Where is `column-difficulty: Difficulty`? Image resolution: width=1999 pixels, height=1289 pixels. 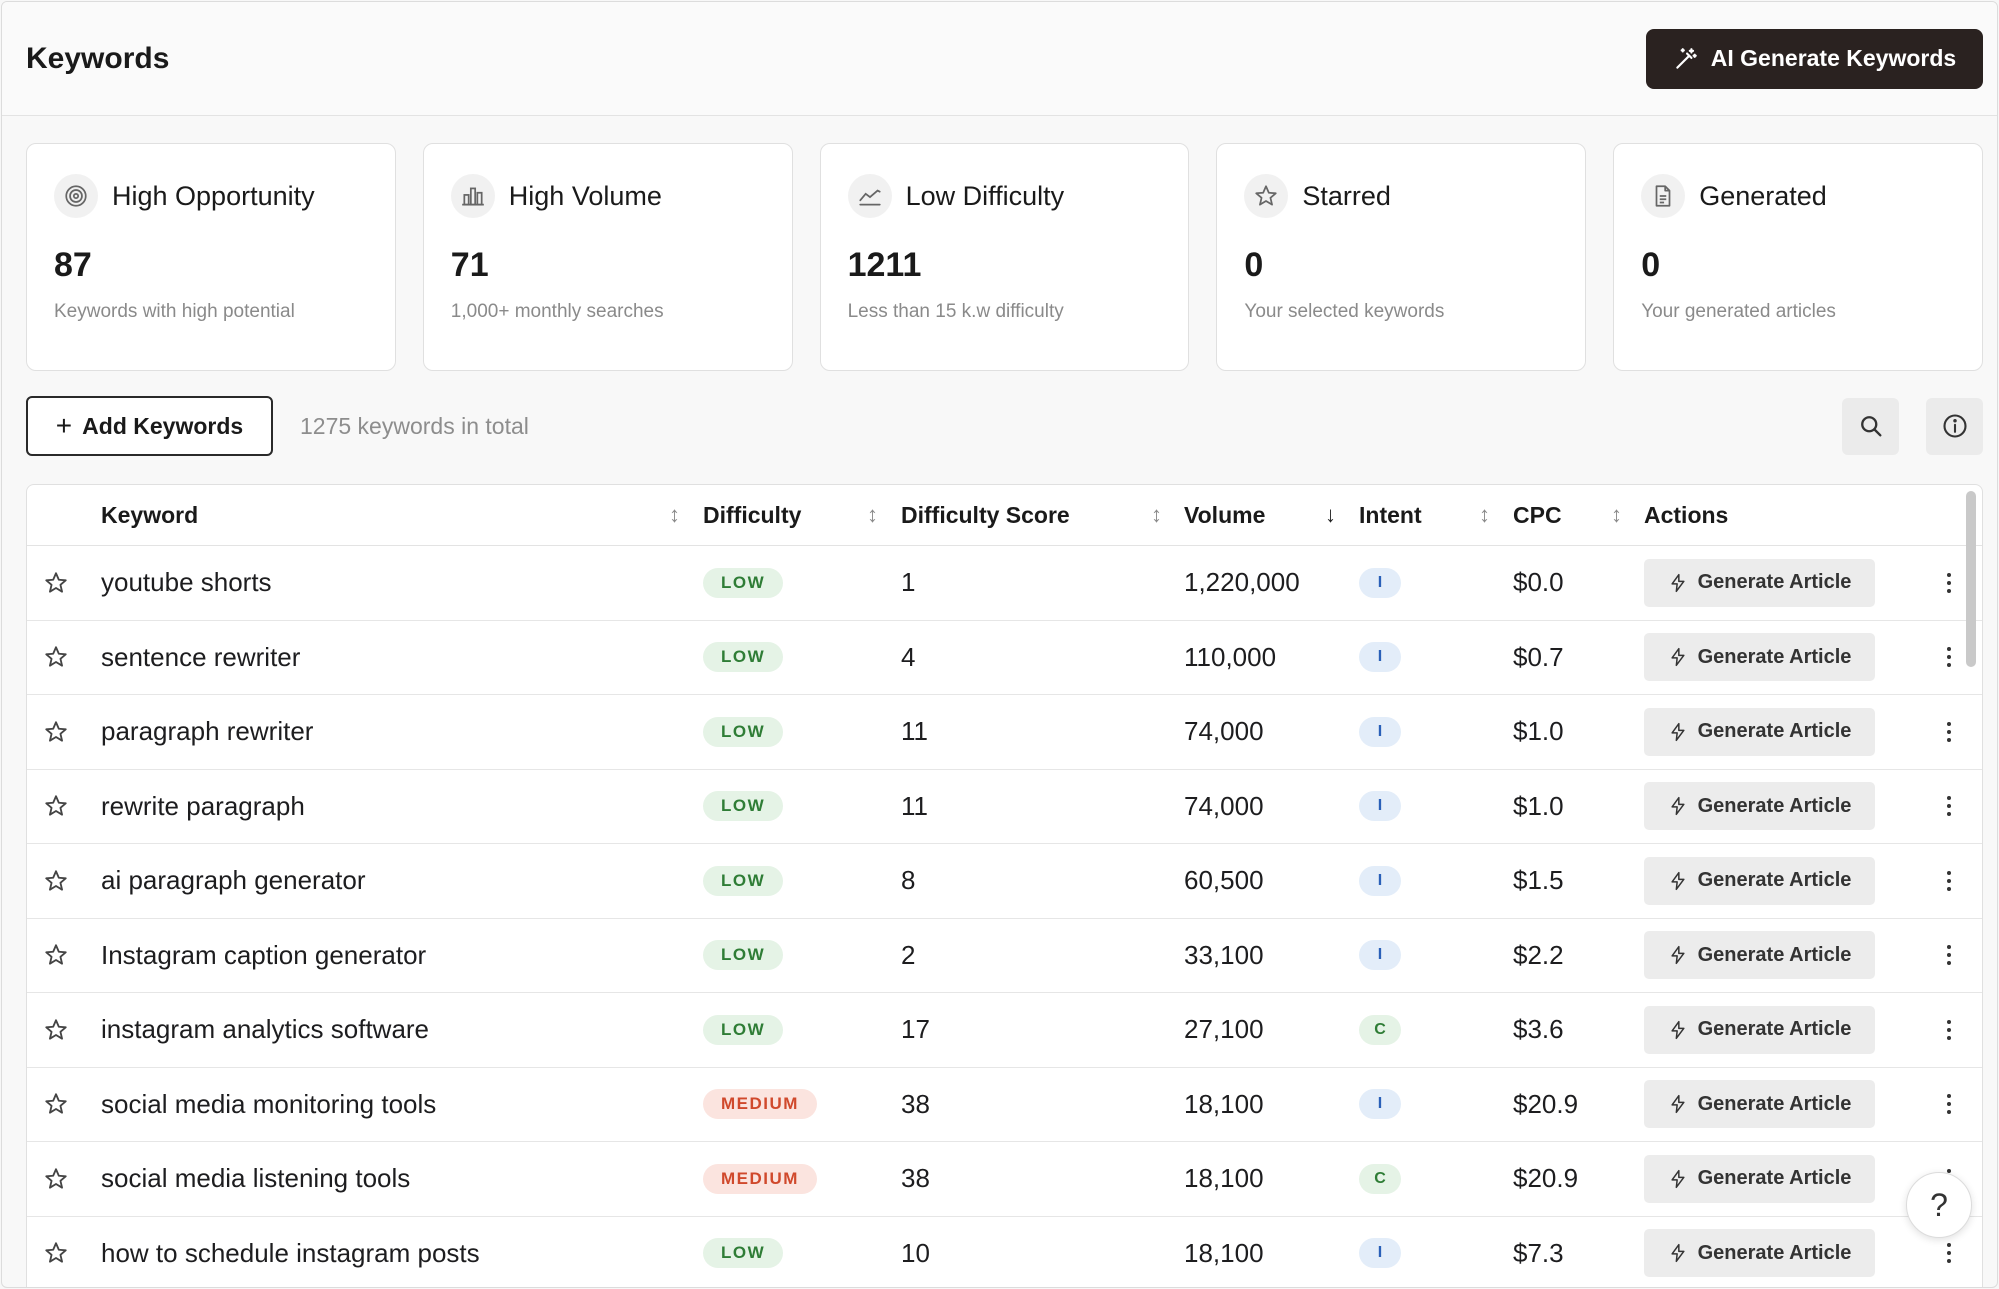 column-difficulty: Difficulty is located at coordinates (752, 514).